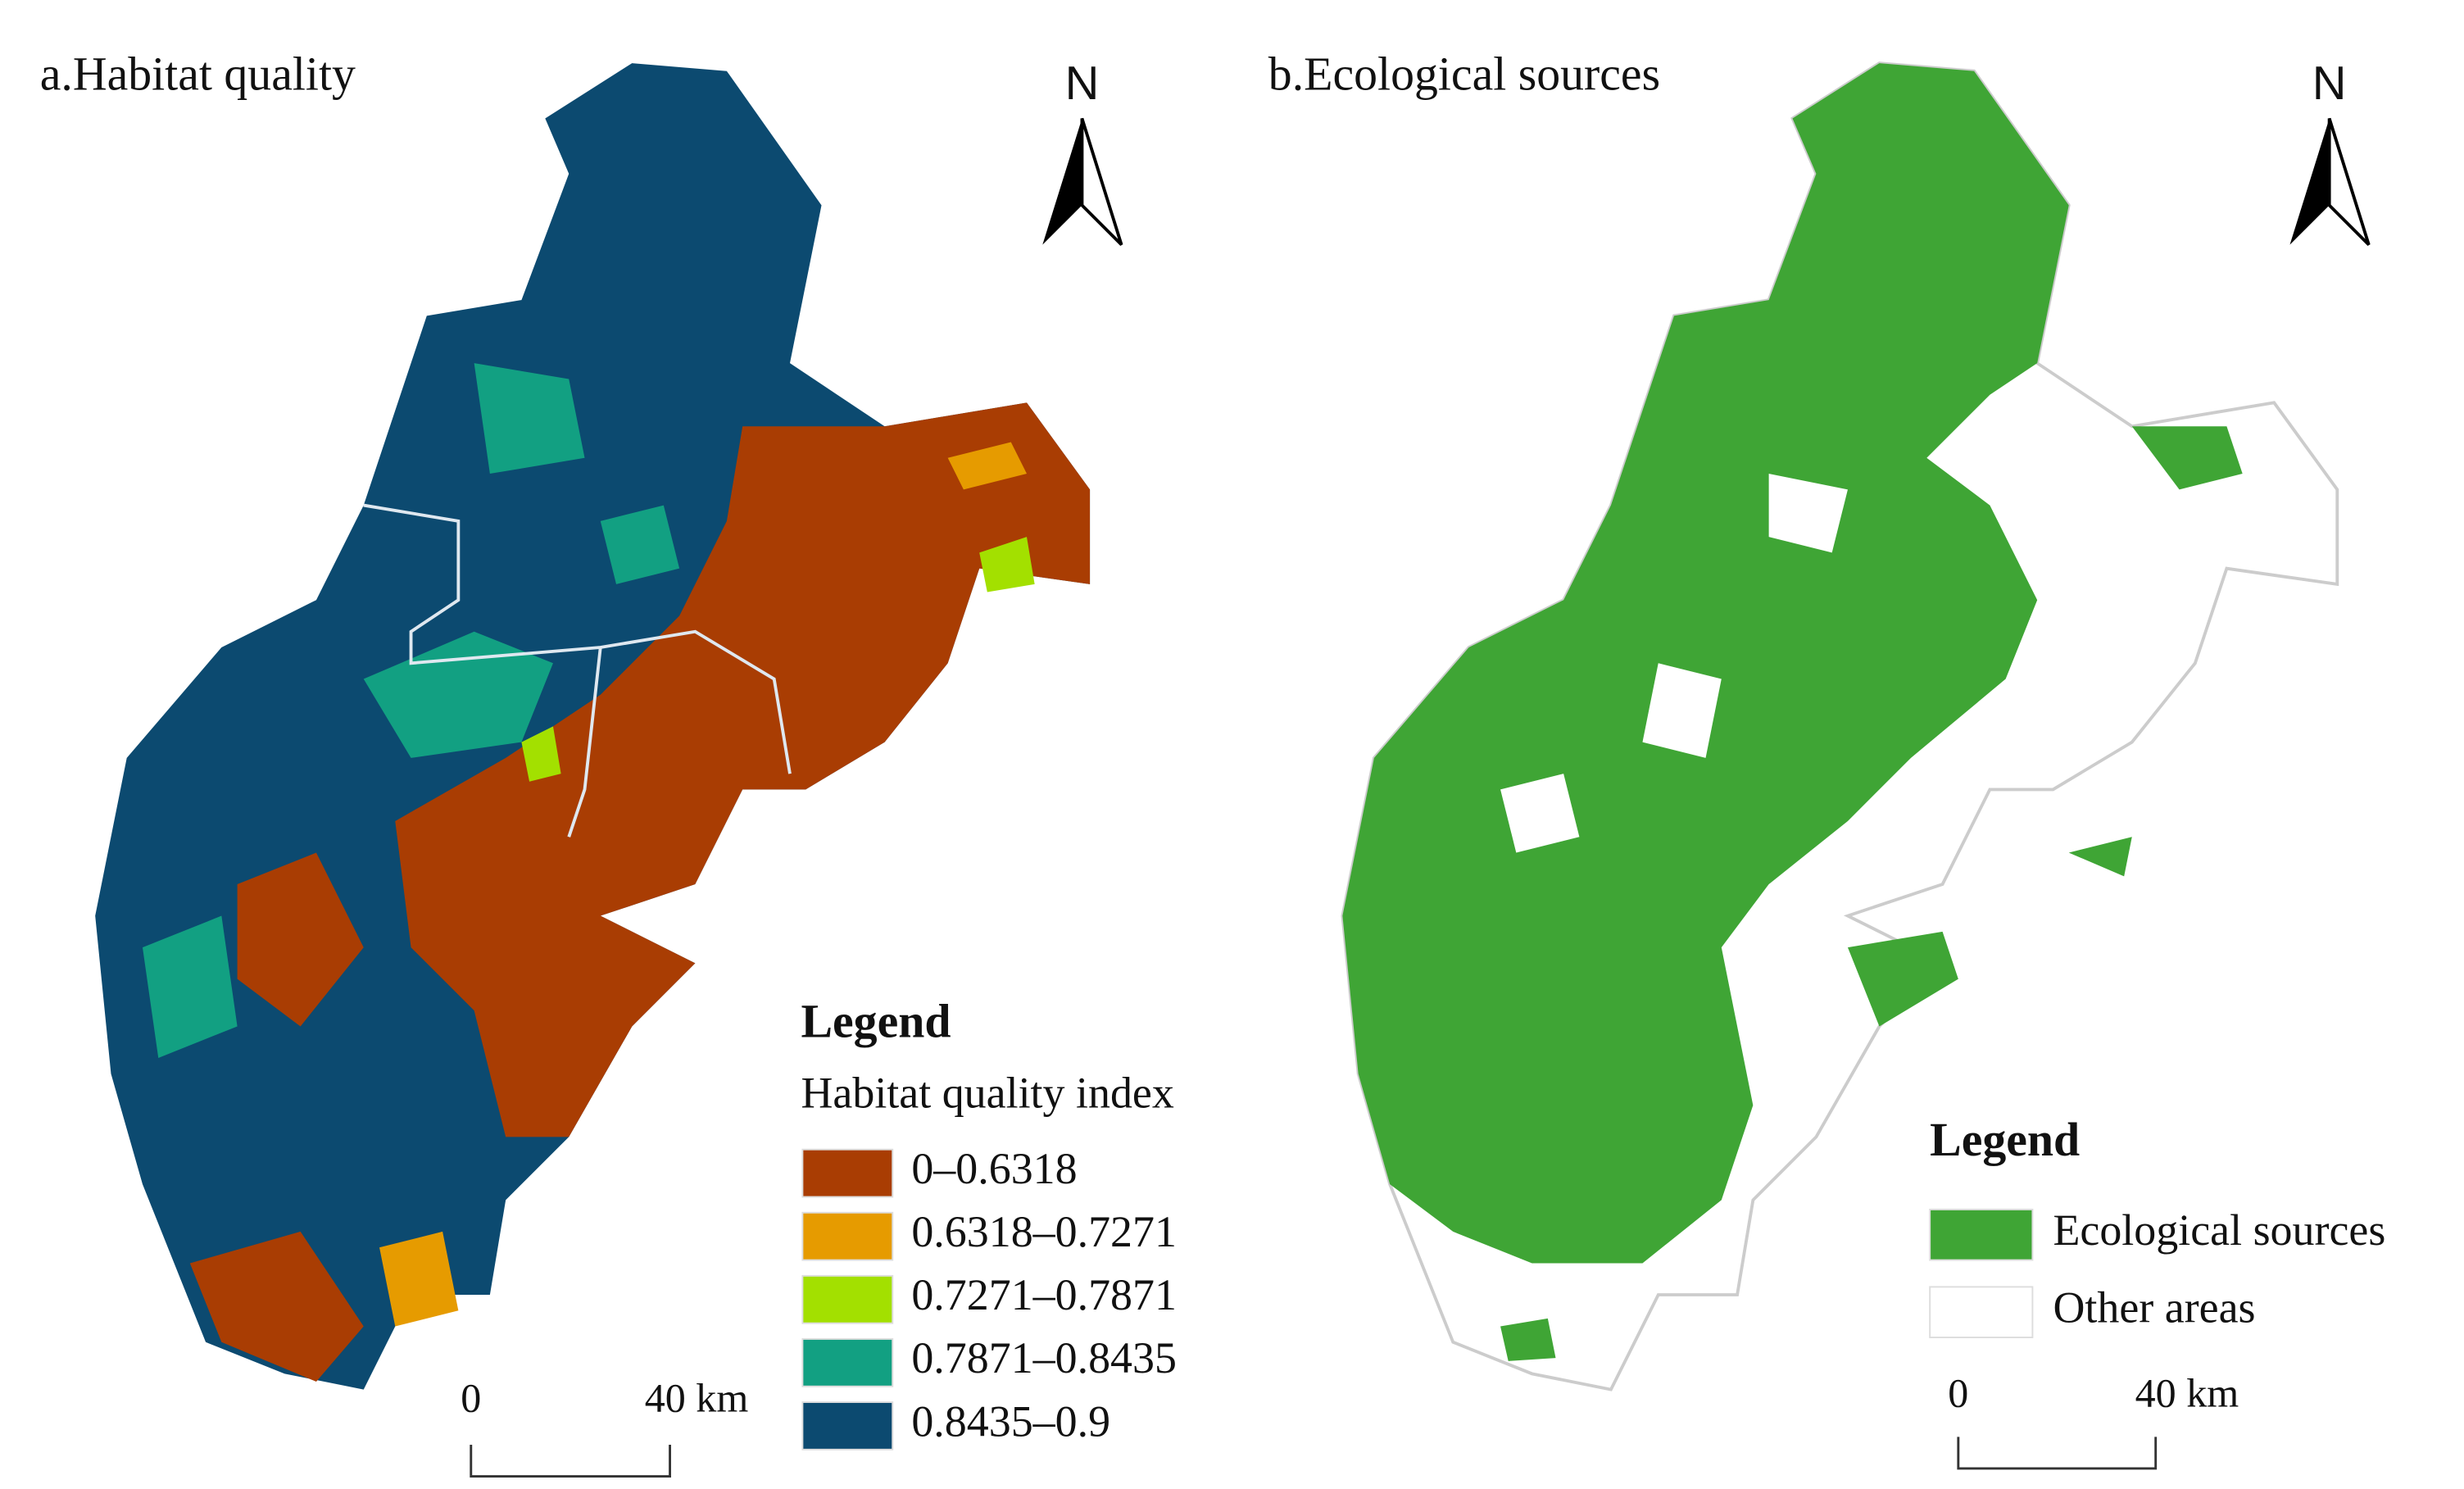 The width and height of the screenshot is (2464, 1489). Describe the element at coordinates (198, 74) in the screenshot. I see `panel-title: a.Habitat quality` at that location.